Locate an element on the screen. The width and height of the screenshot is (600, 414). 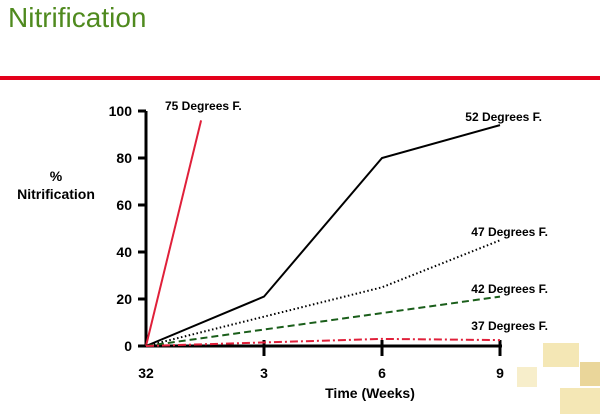
y-axis-title: % Nitrification is located at coordinates (56, 185).